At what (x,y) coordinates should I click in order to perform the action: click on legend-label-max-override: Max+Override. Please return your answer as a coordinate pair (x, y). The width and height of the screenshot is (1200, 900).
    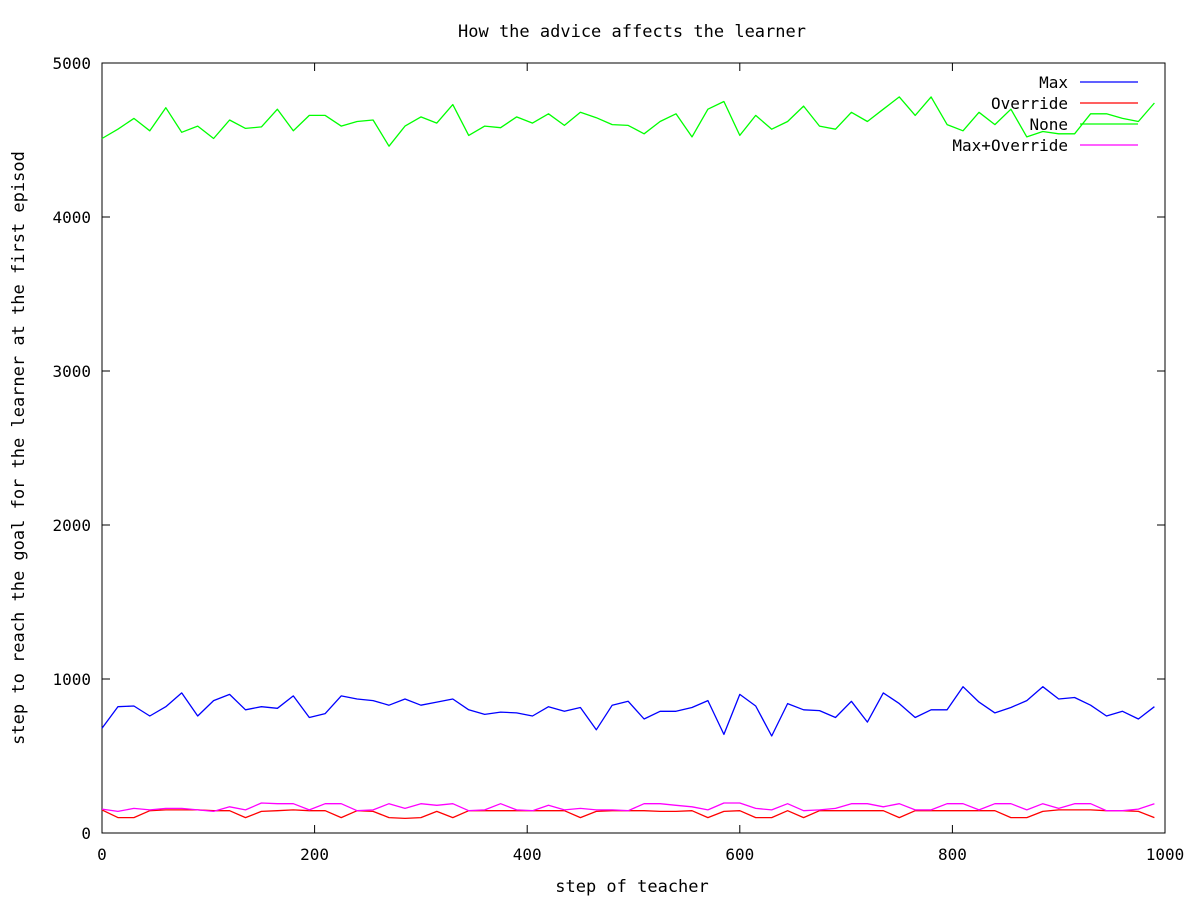
    Looking at the image, I should click on (1010, 145).